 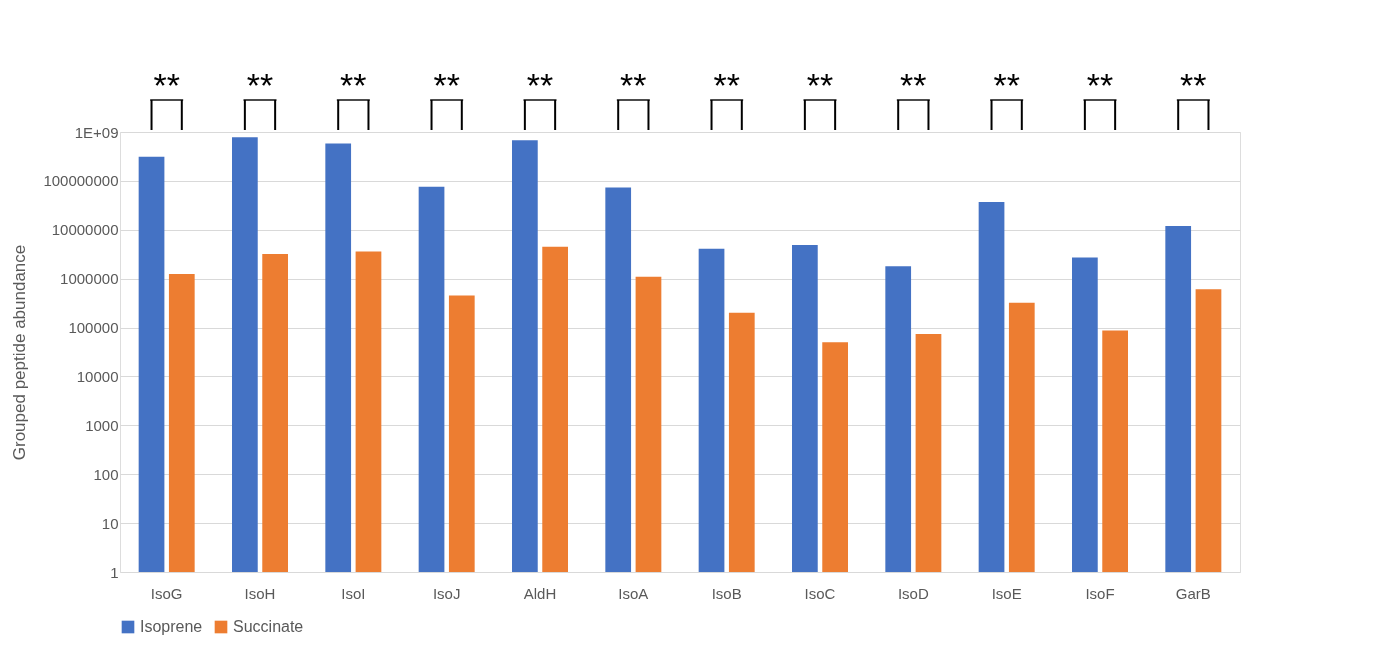 What do you see at coordinates (633, 593) in the screenshot?
I see `x-tick-label: IsoA` at bounding box center [633, 593].